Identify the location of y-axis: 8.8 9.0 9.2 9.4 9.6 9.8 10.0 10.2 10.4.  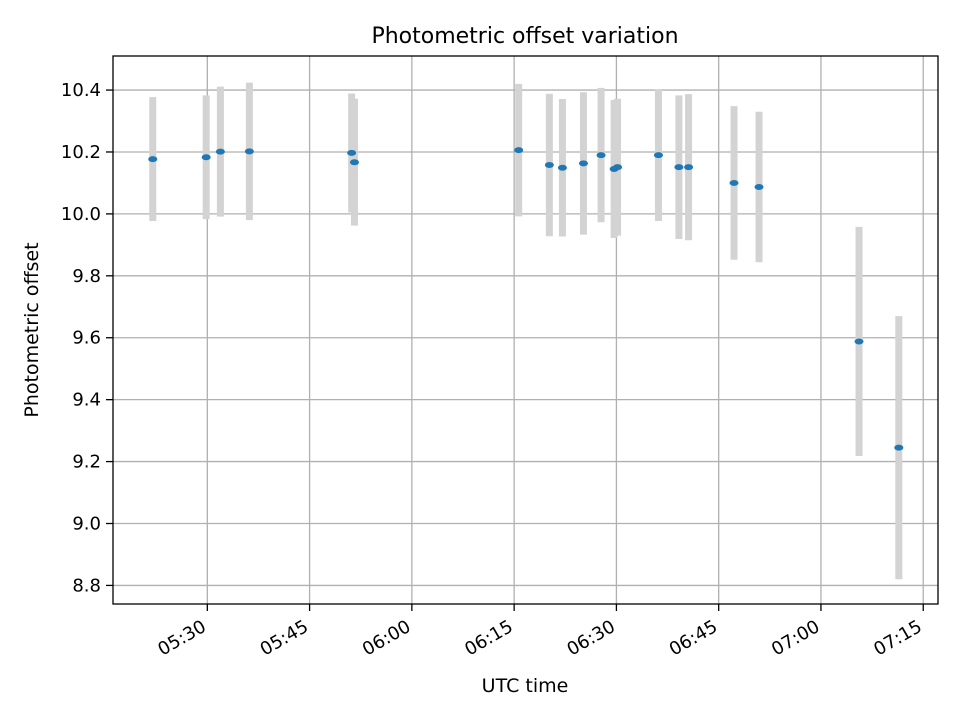
(87, 338).